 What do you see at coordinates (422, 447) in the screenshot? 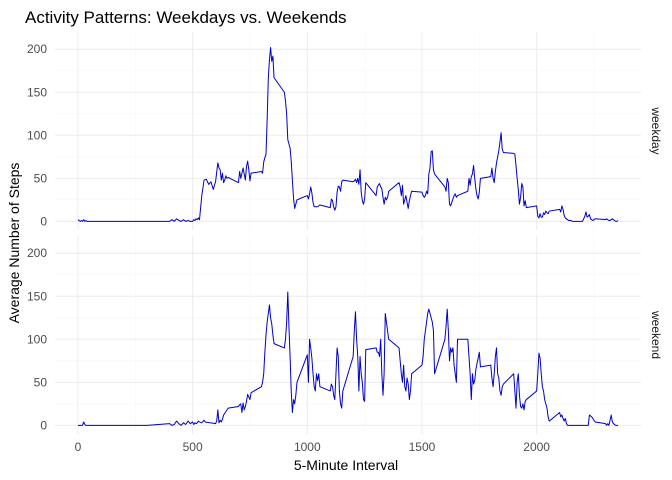
I see `x-tick-label: 1500` at bounding box center [422, 447].